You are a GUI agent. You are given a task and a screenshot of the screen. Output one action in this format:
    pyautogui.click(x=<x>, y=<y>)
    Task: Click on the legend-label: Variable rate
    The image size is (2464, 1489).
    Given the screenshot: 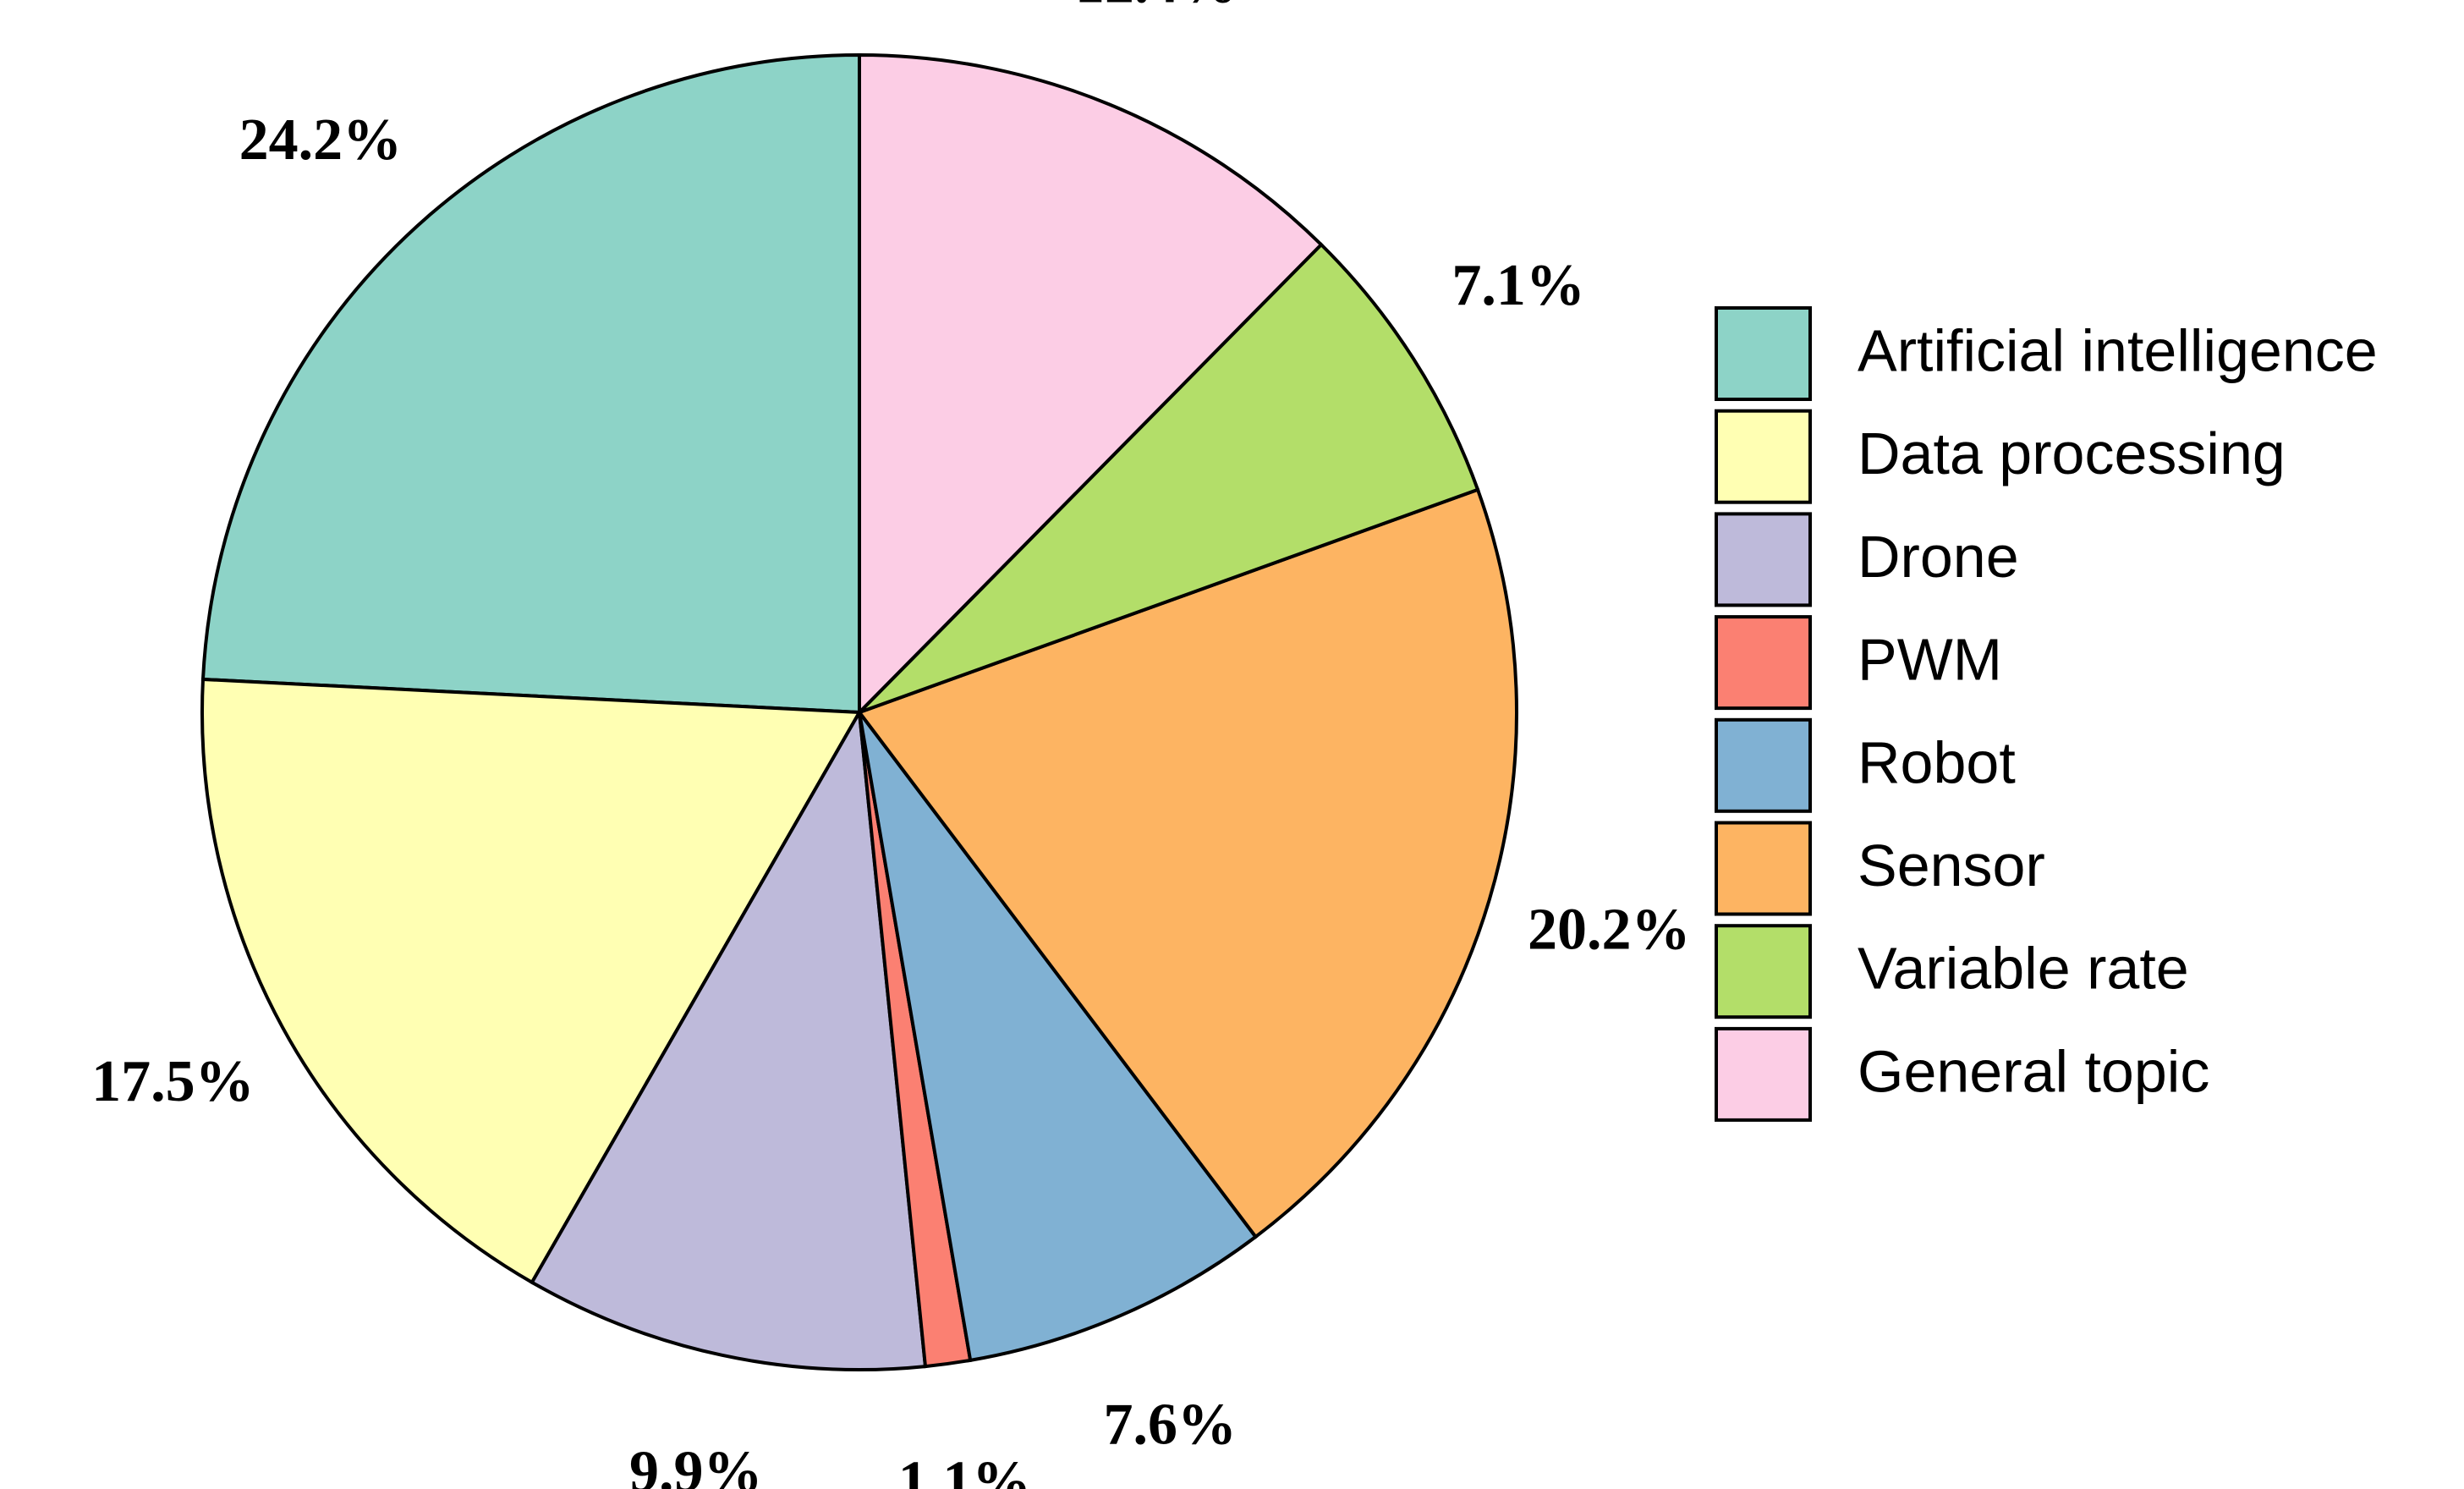 What is the action you would take?
    pyautogui.click(x=2024, y=969)
    